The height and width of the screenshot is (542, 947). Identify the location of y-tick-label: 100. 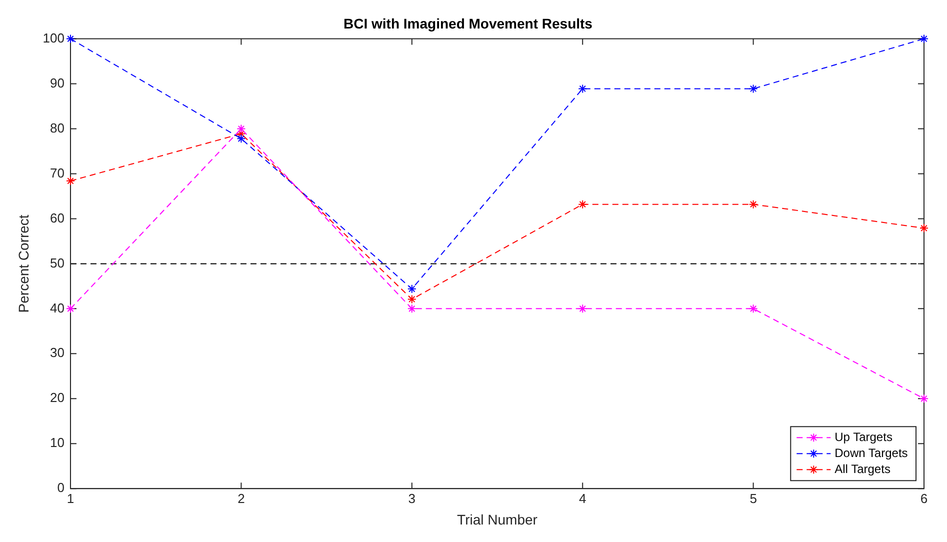
(53, 38).